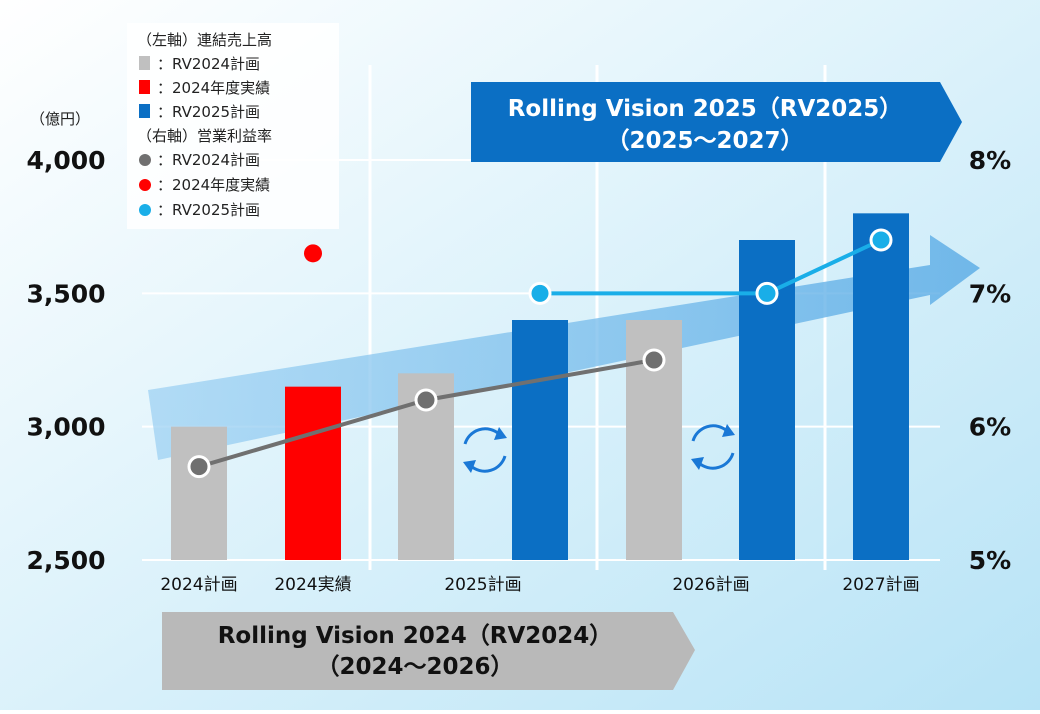 The image size is (1040, 714). I want to click on rv2024-banner-period: （2024～2026）, so click(414, 666).